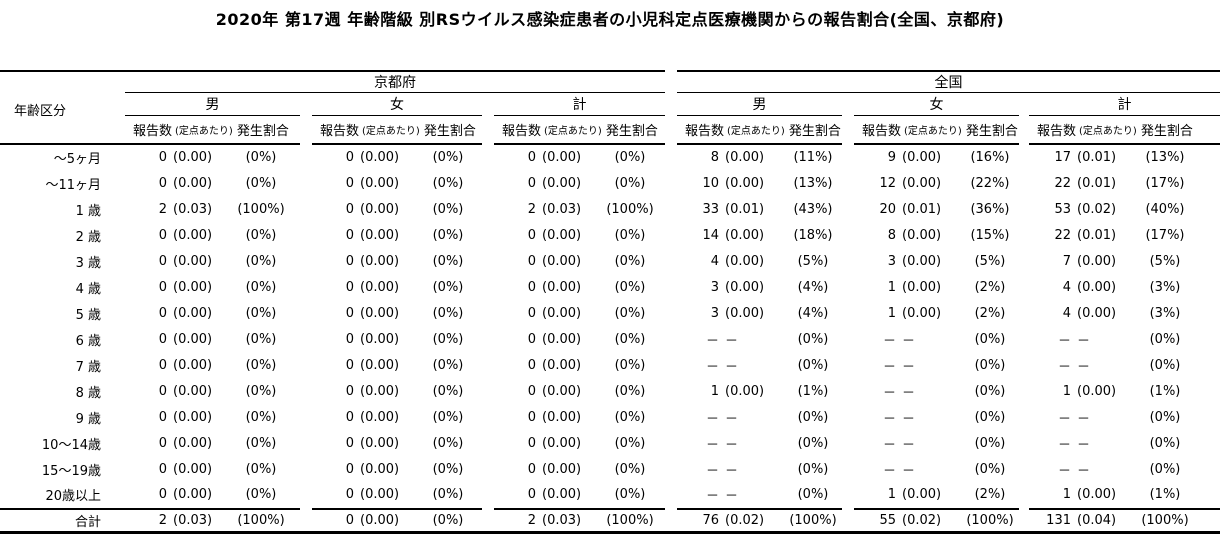  Describe the element at coordinates (395, 83) in the screenshot. I see `region-header-kyoto: 京都府` at that location.